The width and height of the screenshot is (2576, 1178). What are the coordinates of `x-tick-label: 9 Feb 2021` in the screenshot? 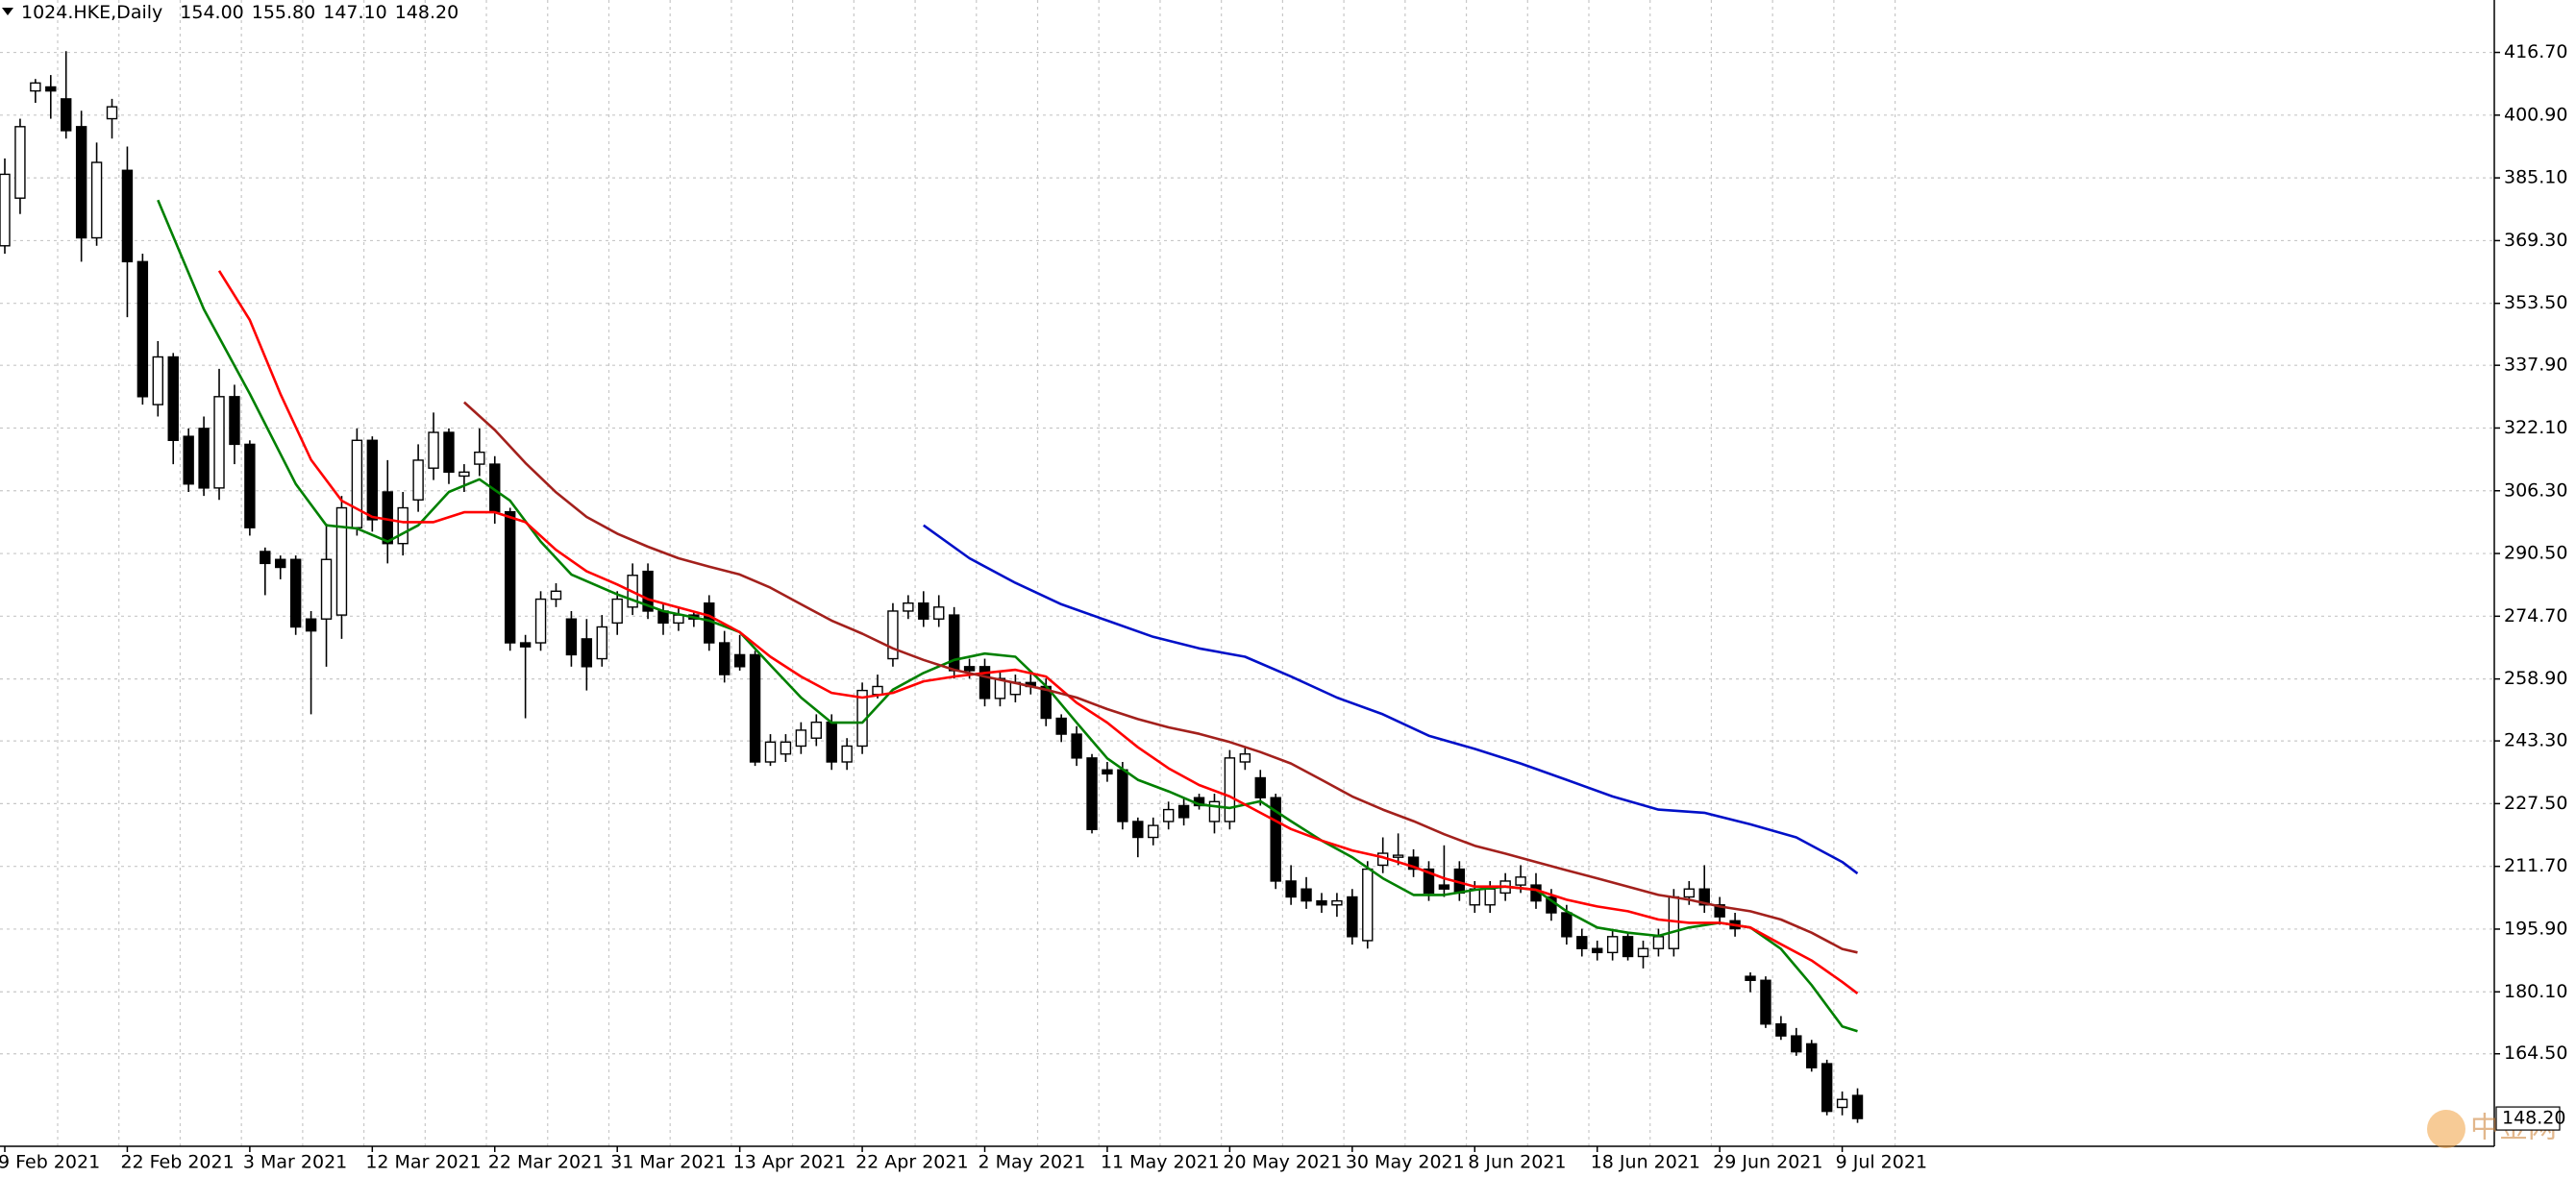 It's located at (50, 1162).